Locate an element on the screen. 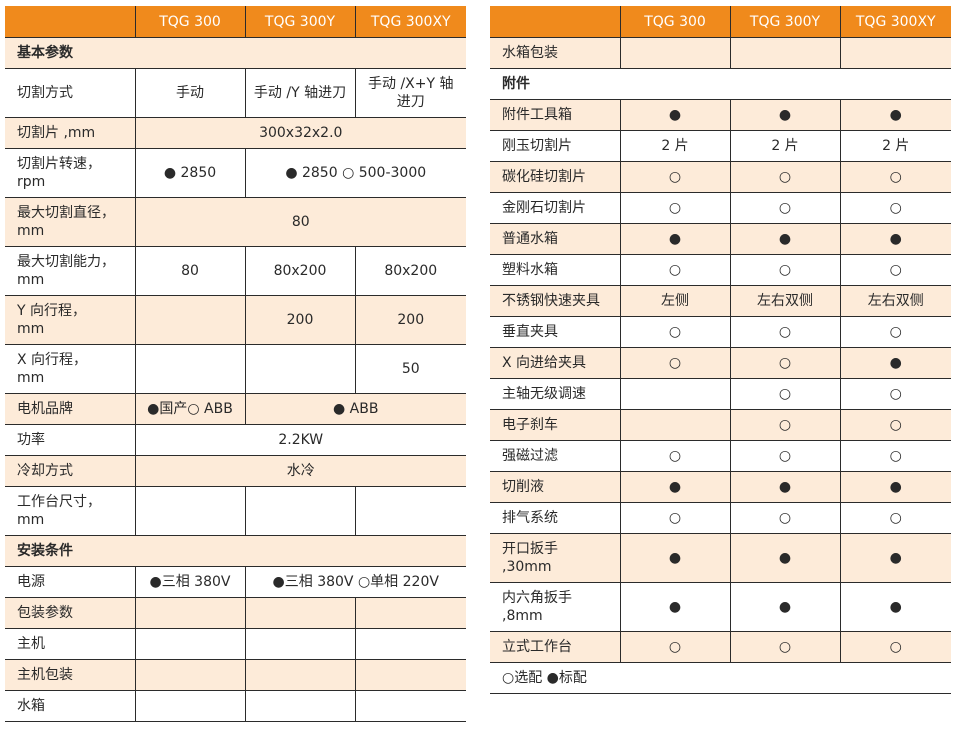 This screenshot has height=739, width=957. section-row: 基本参数 is located at coordinates (235, 53).